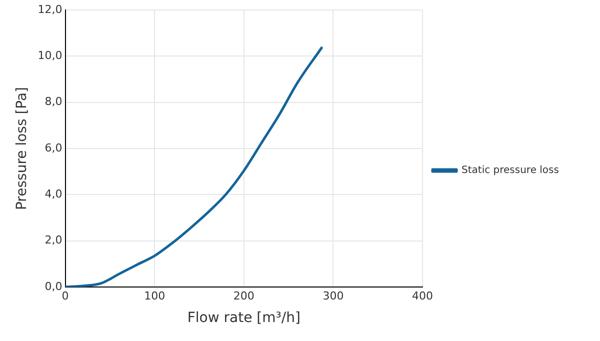 The width and height of the screenshot is (600, 341). Describe the element at coordinates (53, 240) in the screenshot. I see `y-tick-label: 2,0` at that location.